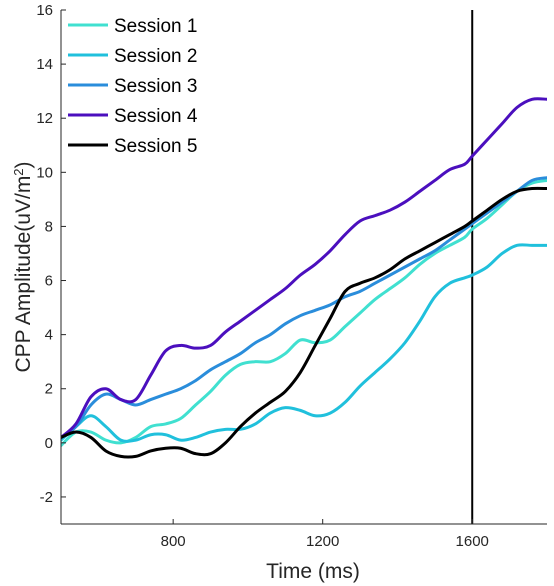 This screenshot has width=554, height=586. What do you see at coordinates (155, 26) in the screenshot?
I see `legend-label: Session 1` at bounding box center [155, 26].